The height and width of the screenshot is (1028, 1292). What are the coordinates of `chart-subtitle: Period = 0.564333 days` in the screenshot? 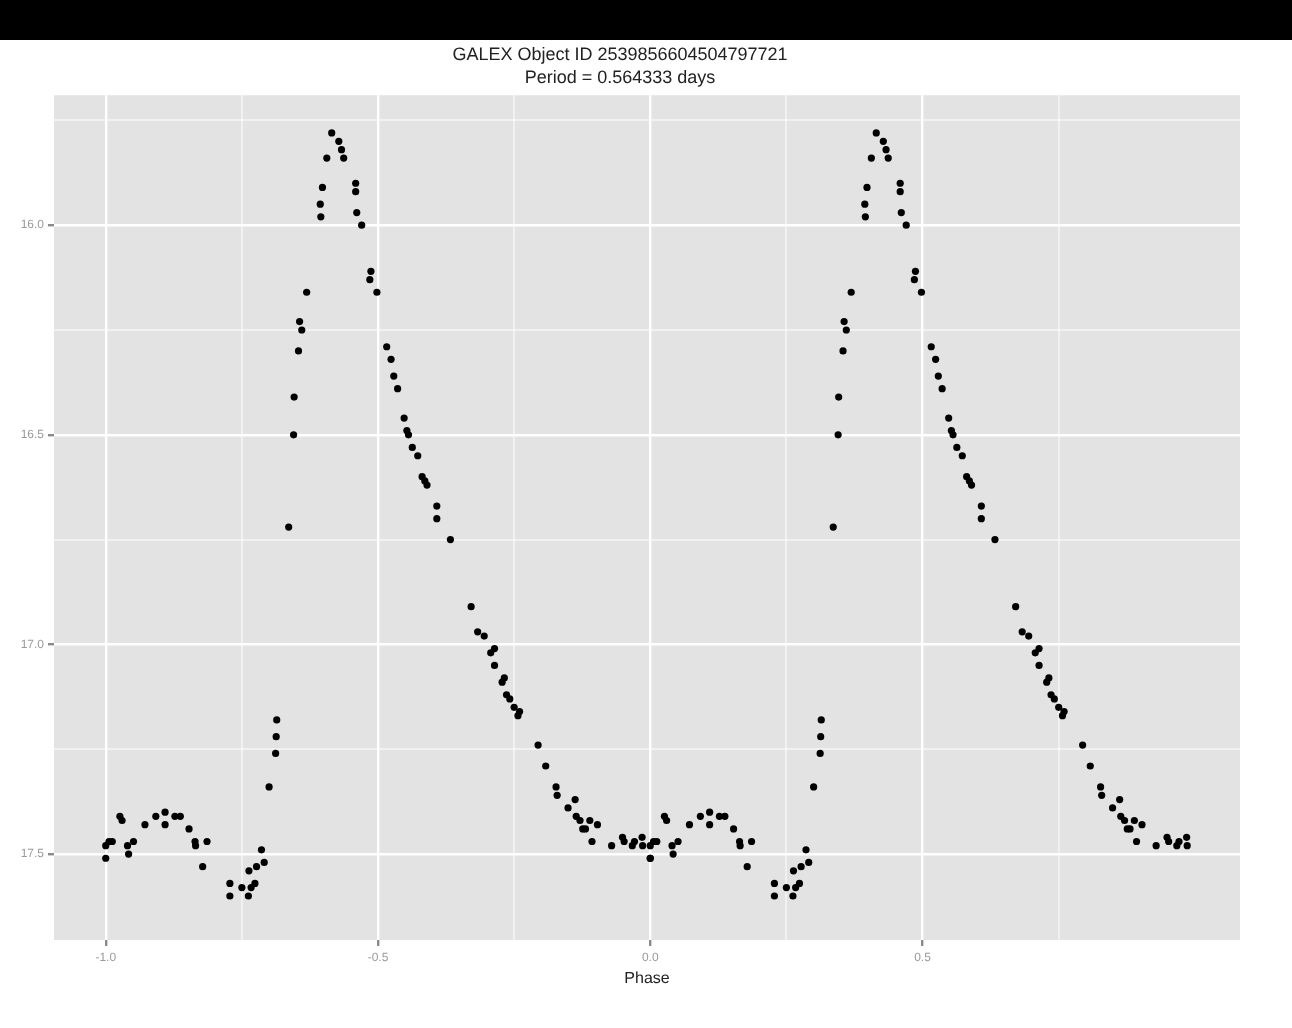 It's located at (620, 77).